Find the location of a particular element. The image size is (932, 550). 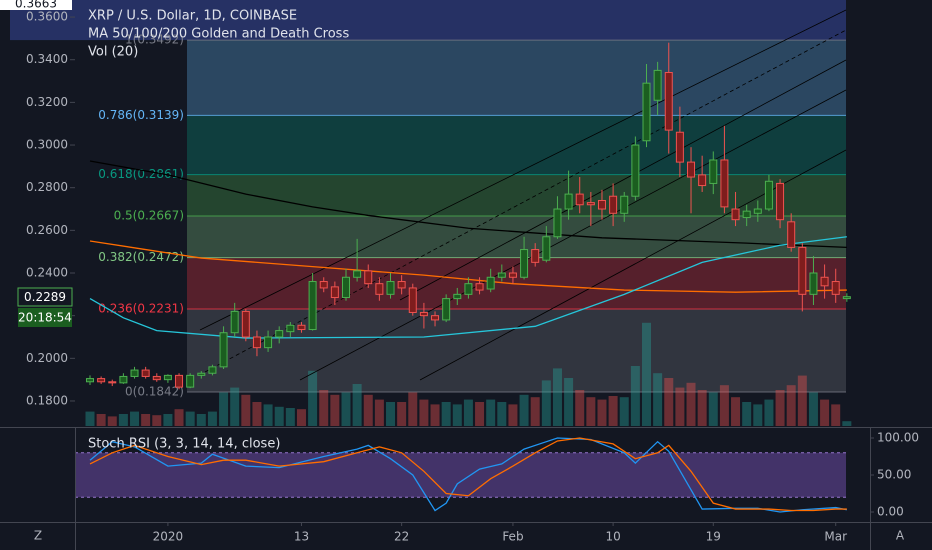

fib-top-band is located at coordinates (428, 20).